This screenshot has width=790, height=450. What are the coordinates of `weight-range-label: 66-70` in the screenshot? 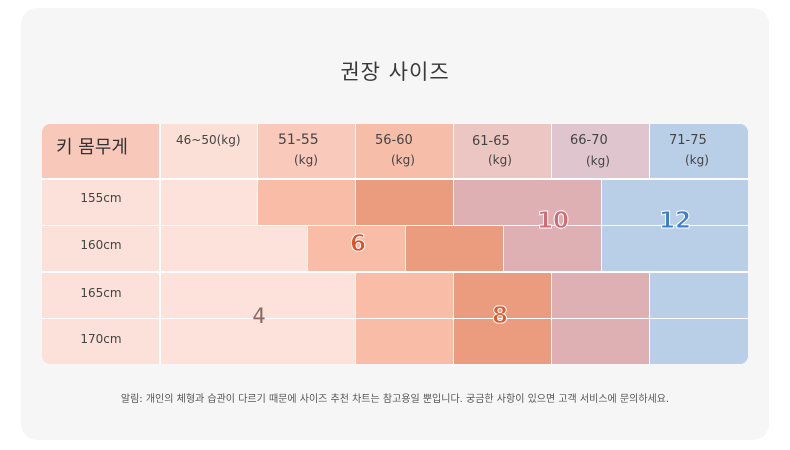 It's located at (589, 140).